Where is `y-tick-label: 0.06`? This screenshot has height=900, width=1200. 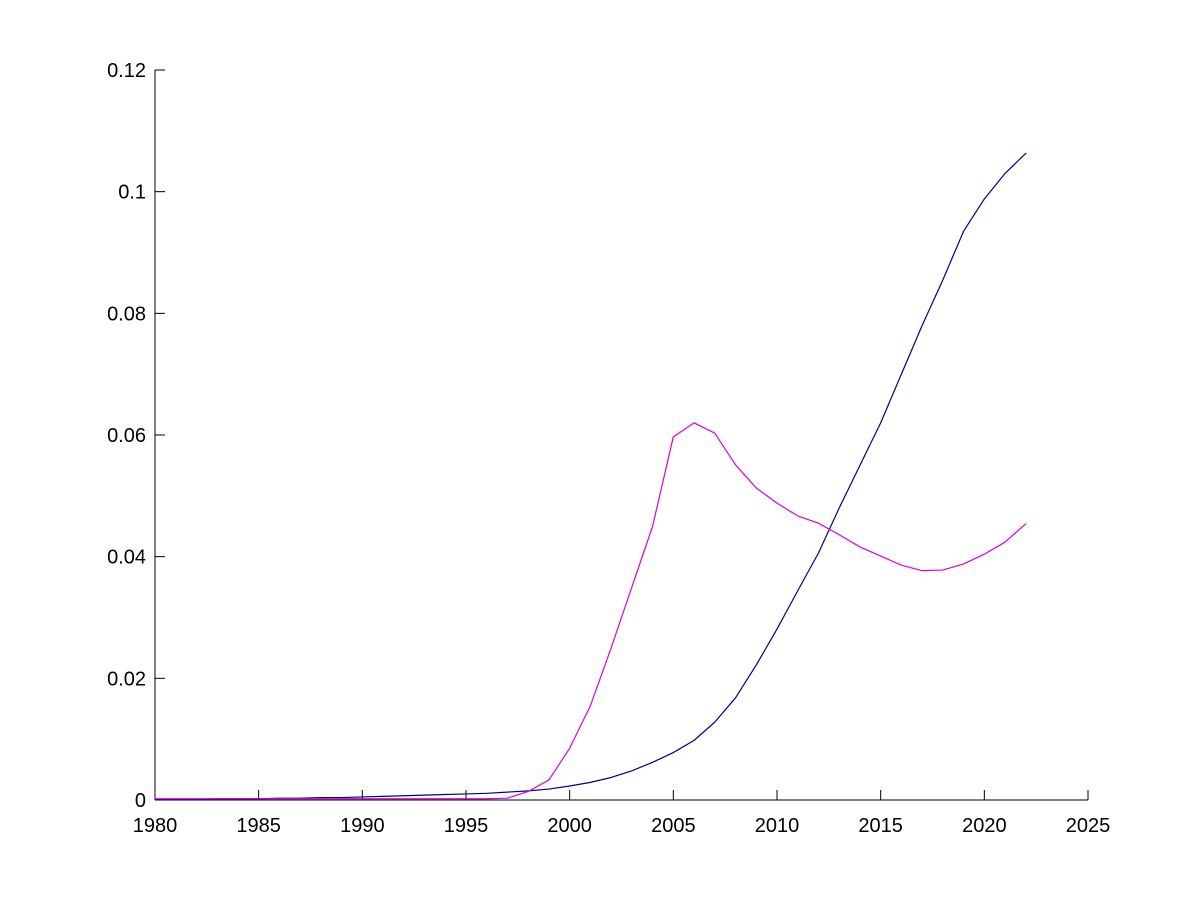
y-tick-label: 0.06 is located at coordinates (126, 436).